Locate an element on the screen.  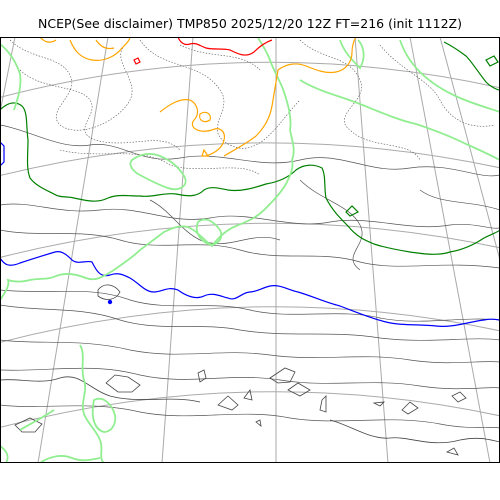
isotherm-15c is located at coordinates (203, 51).